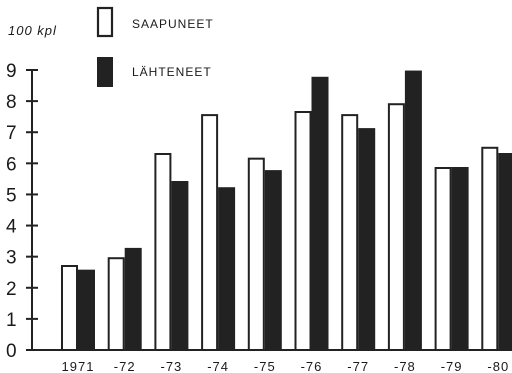 The image size is (512, 373). Describe the element at coordinates (105, 22) in the screenshot. I see `legend-swatch-saapuneet` at that location.